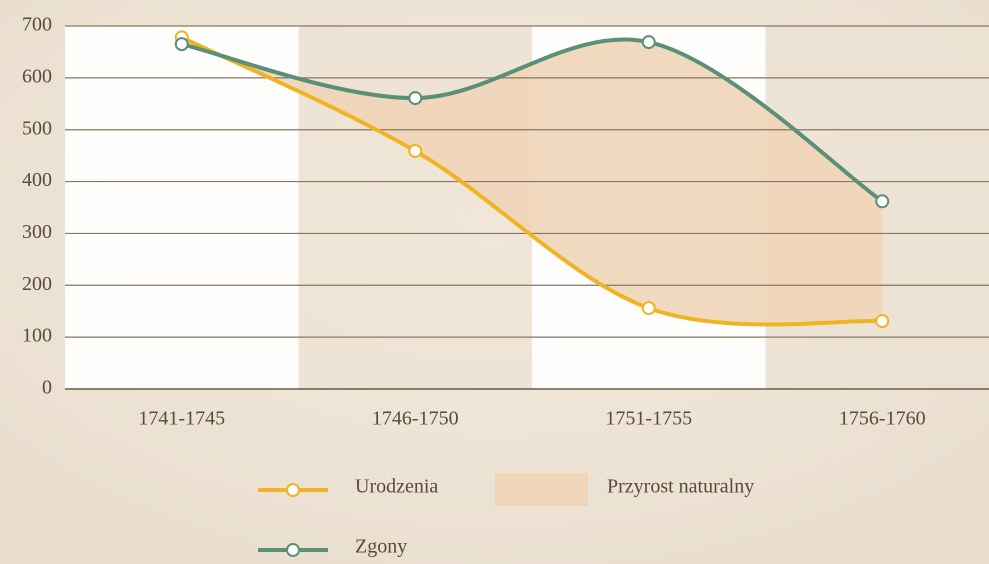  Describe the element at coordinates (37, 336) in the screenshot. I see `y-tick-label: 100` at that location.